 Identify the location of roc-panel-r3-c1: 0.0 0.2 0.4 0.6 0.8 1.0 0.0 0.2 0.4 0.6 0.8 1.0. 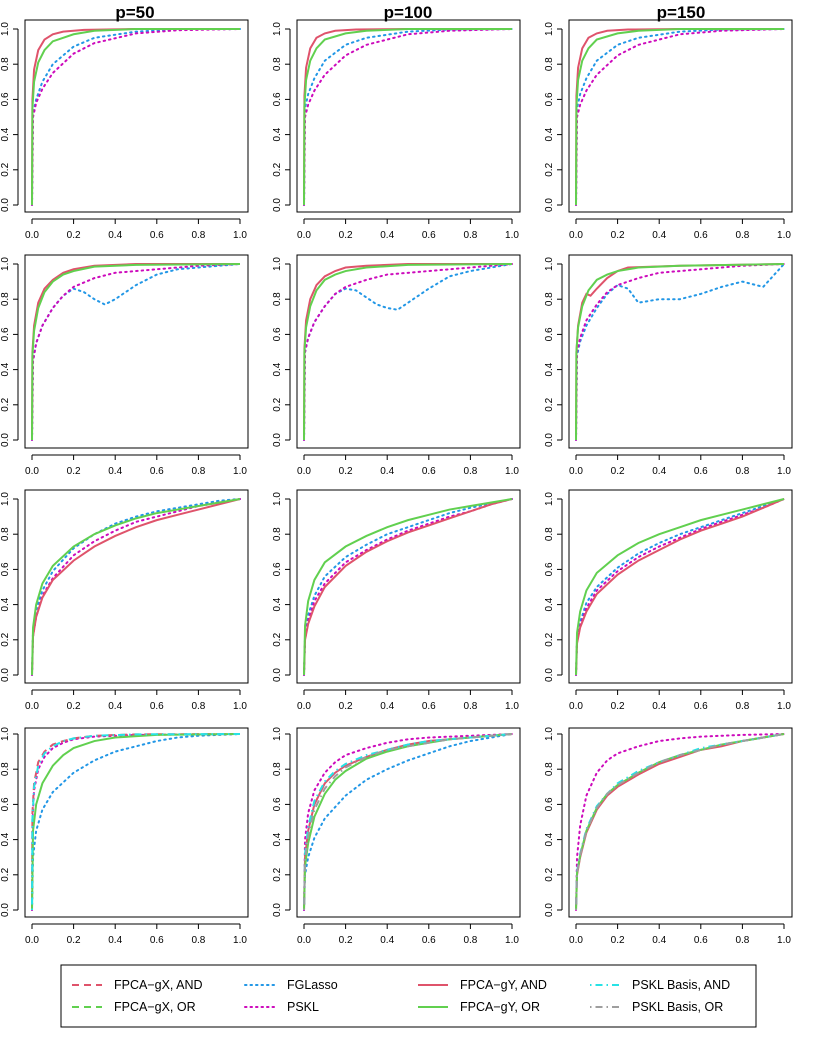
(124, 600).